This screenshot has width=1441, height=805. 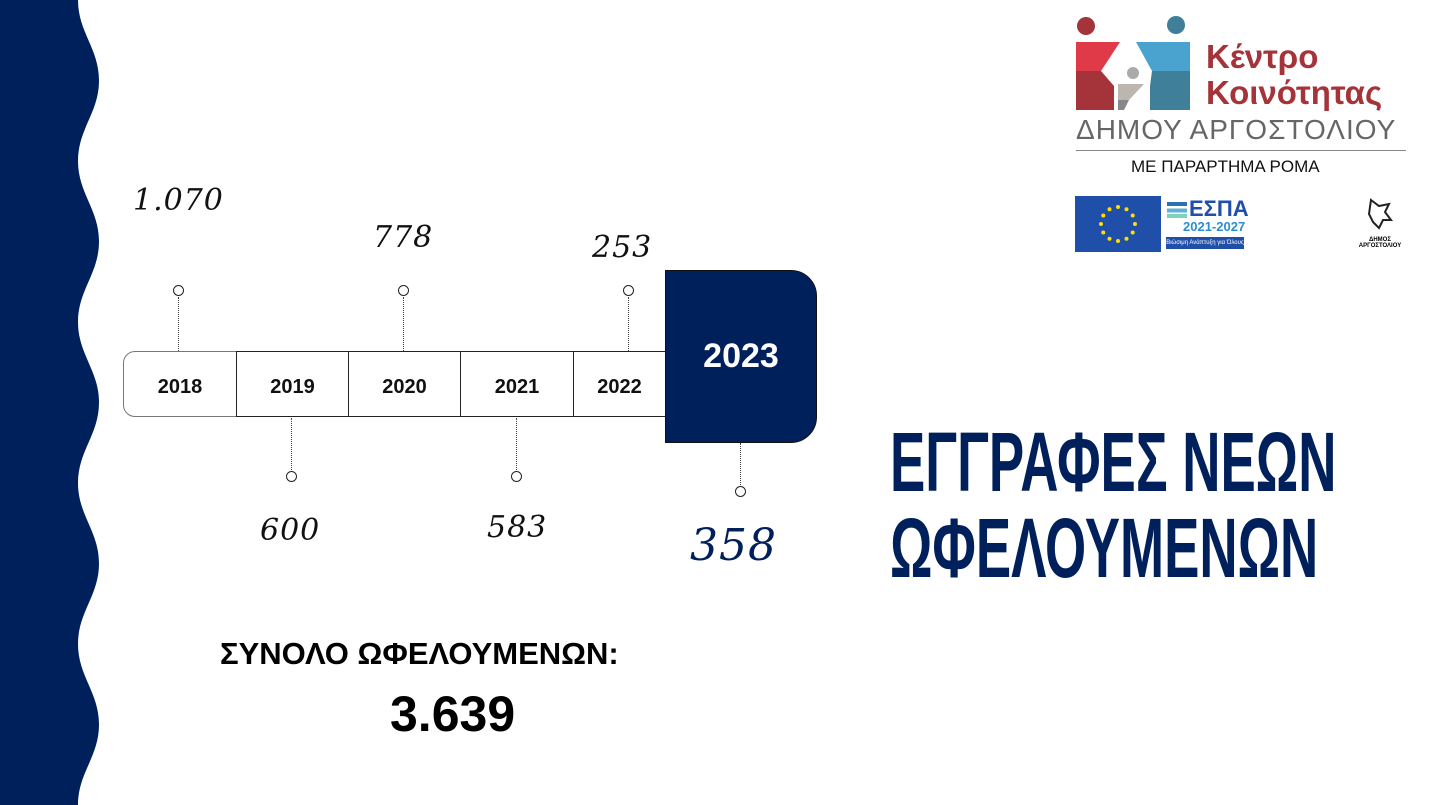 I want to click on pin-2019, so click(x=291, y=476).